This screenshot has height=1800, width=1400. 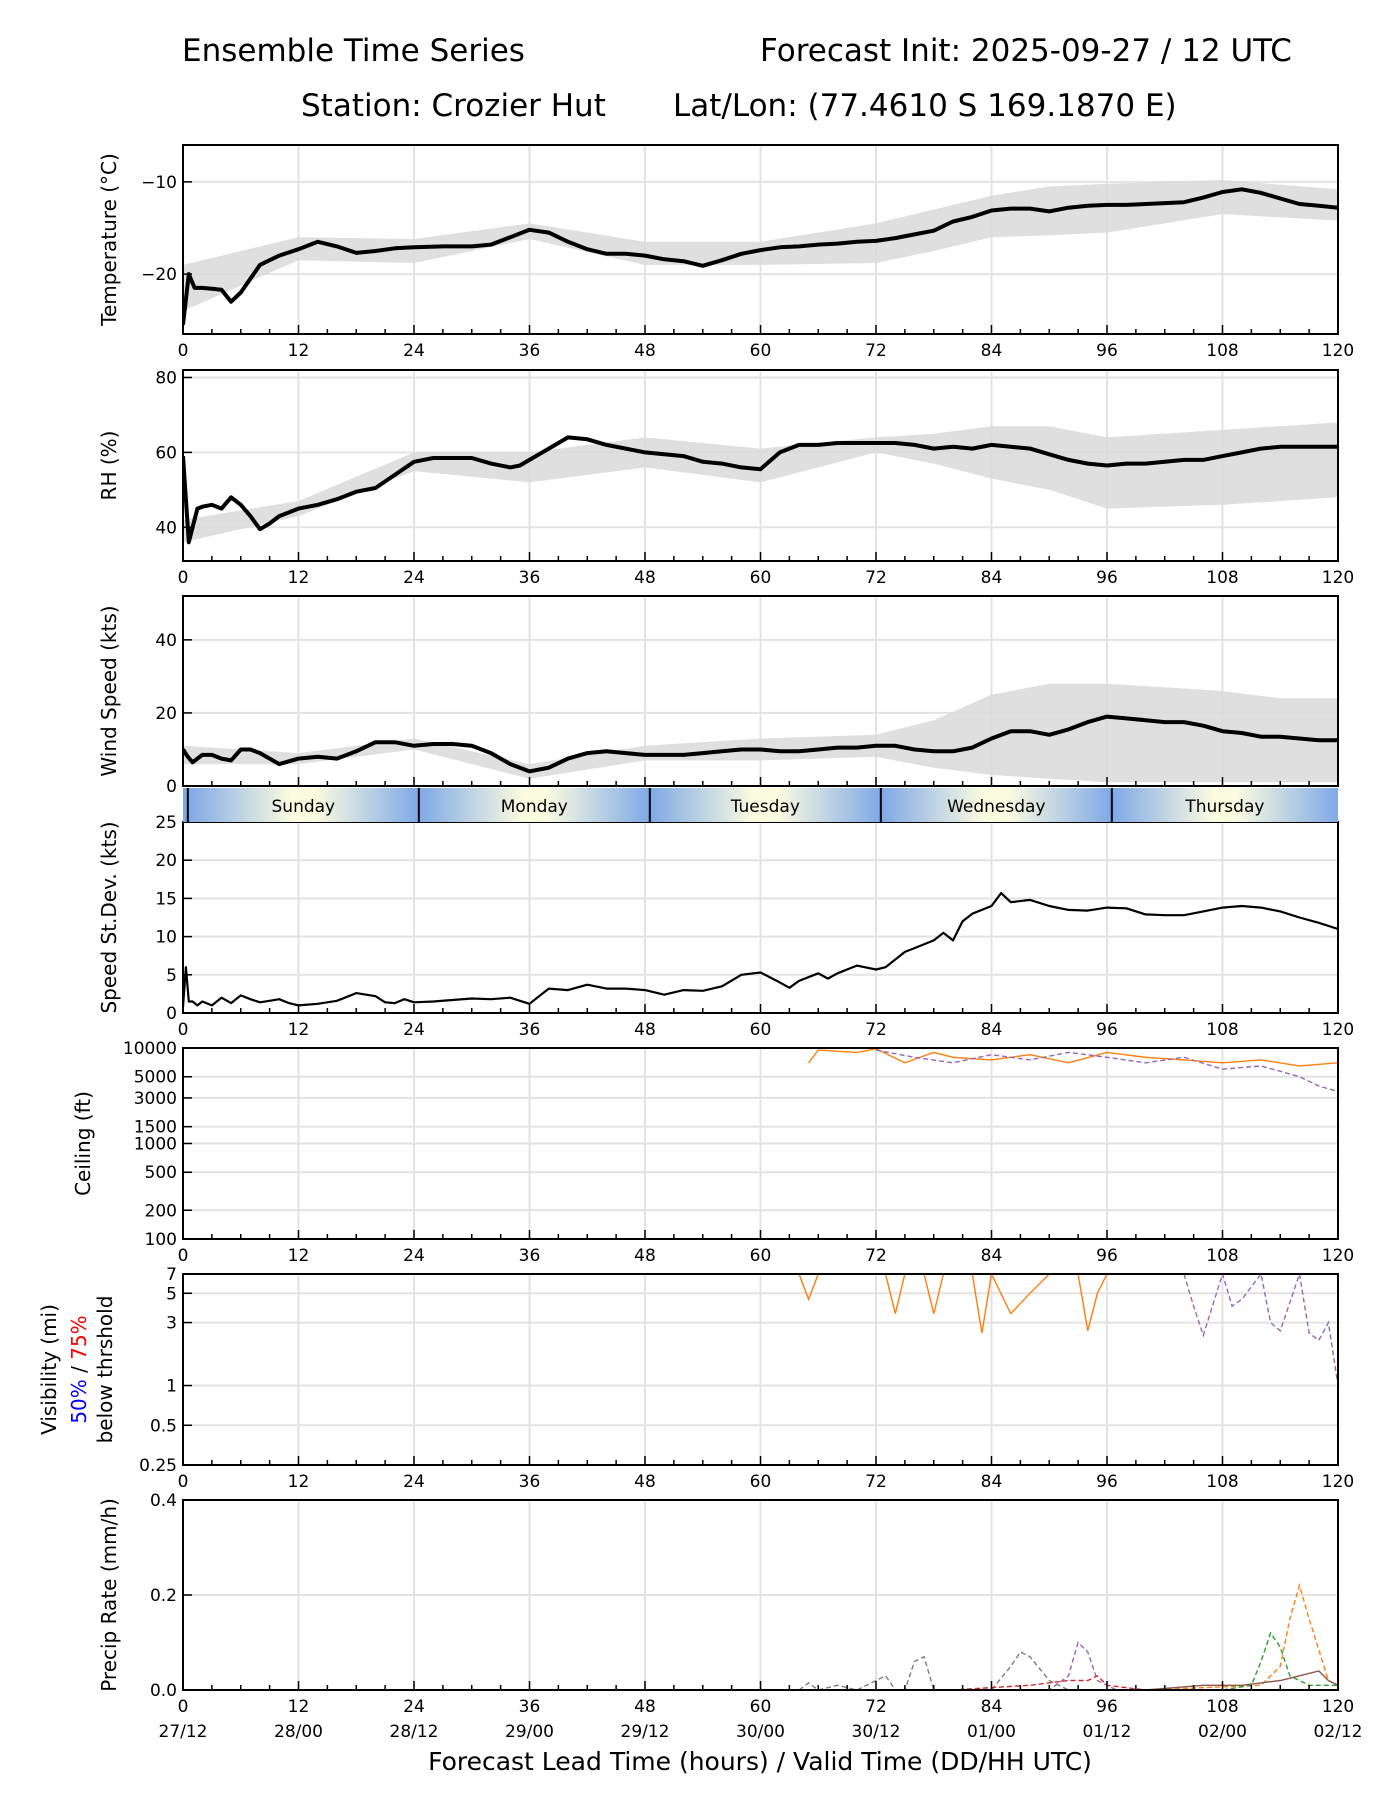 I want to click on day-strip: Sunday Monday Tuesday Wednesday Thursday, so click(x=760, y=805).